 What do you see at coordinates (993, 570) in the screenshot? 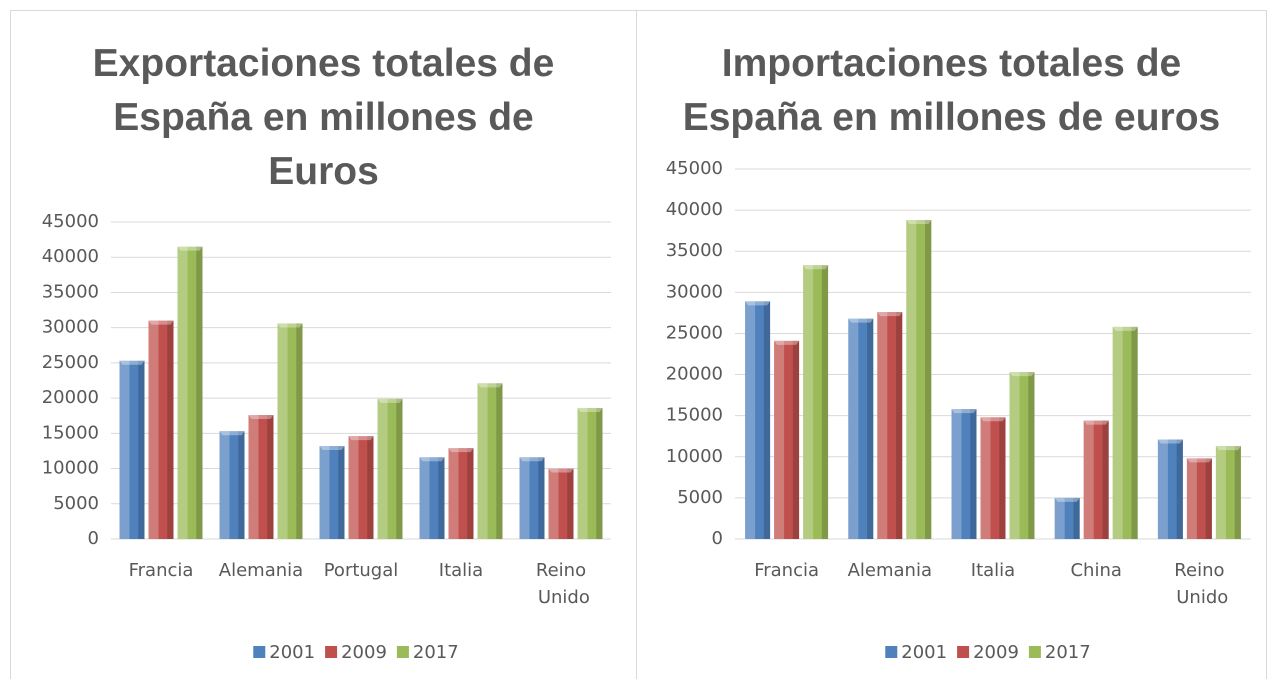
I see `x-tick-label: Italia` at bounding box center [993, 570].